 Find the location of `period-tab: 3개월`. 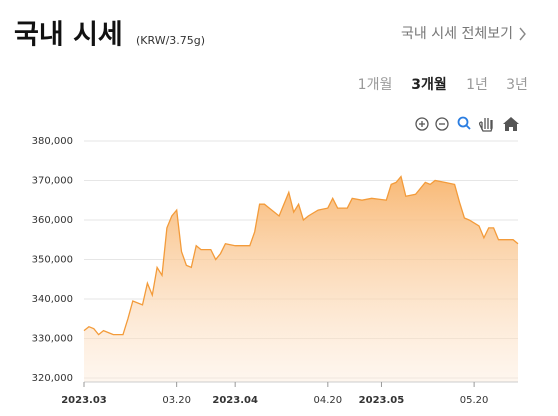

period-tab: 3개월 is located at coordinates (429, 84).